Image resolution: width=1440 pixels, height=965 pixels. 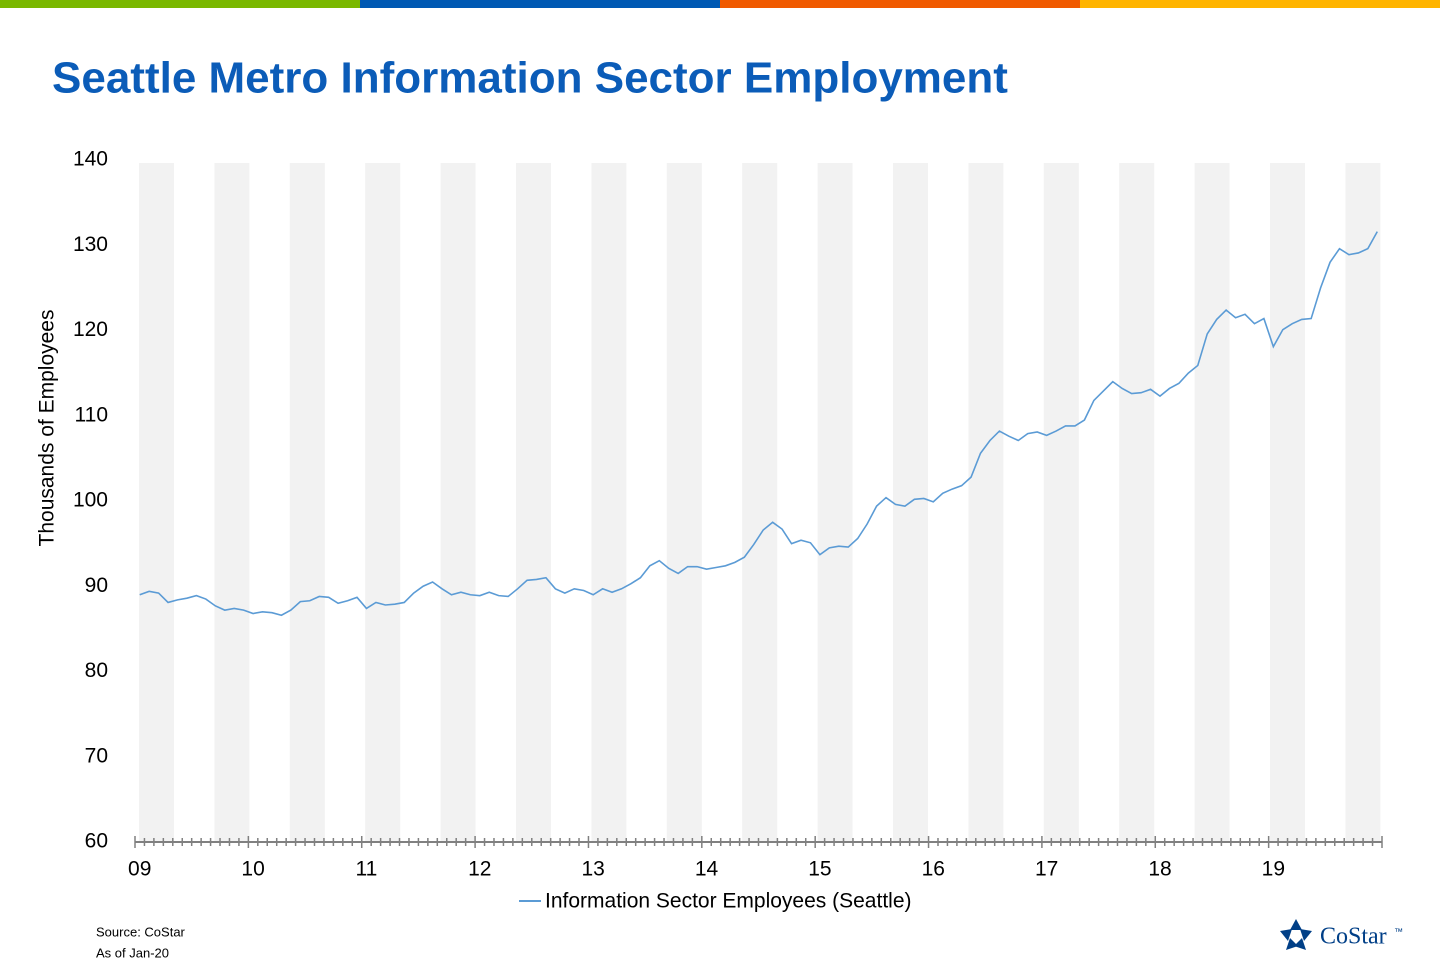 I want to click on source: Source: CoStar, so click(x=141, y=931).